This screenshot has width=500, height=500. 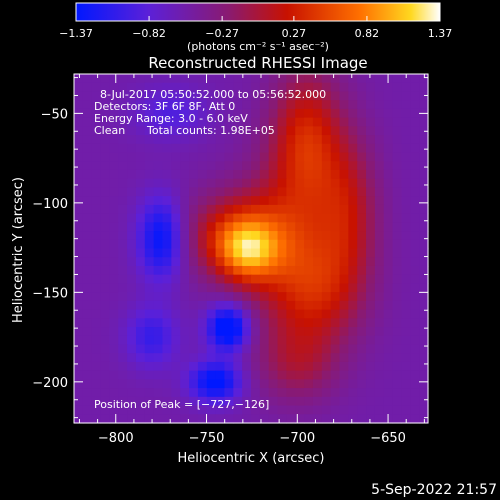 I want to click on annotation-counts: Total counts: 1.98E+05, so click(x=210, y=130).